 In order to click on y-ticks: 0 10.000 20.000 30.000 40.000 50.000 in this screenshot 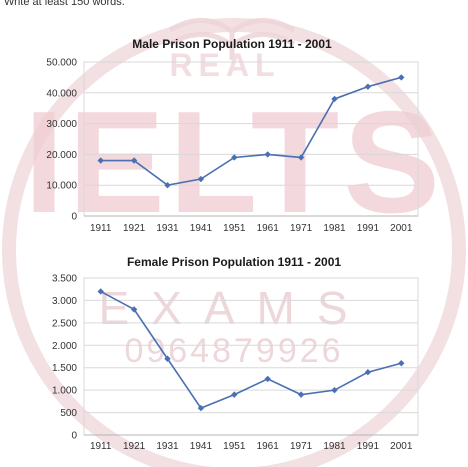, I will do `click(61, 140)`.